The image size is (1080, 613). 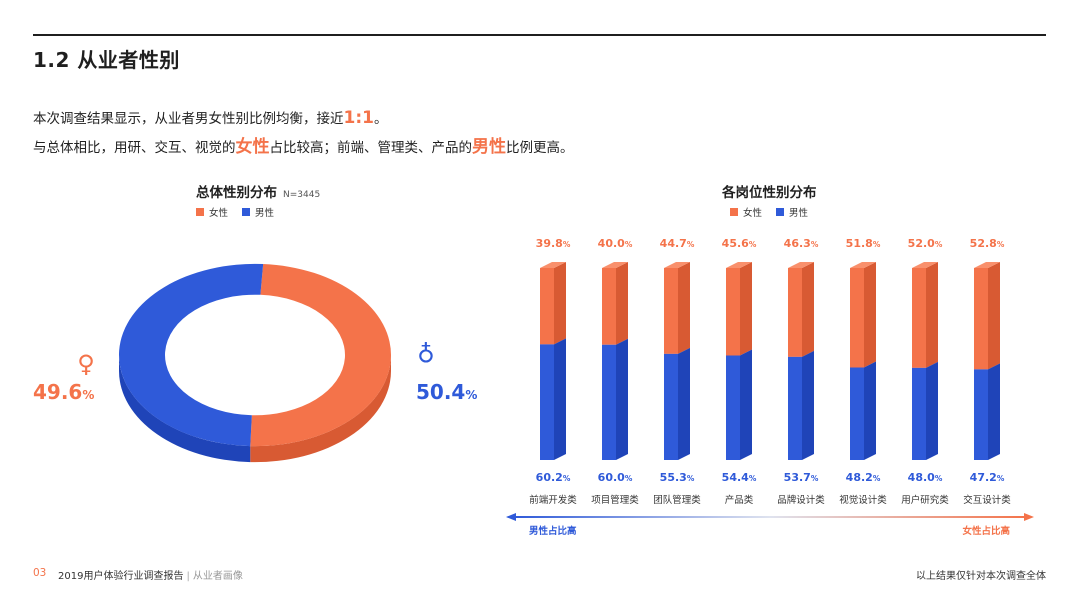 What do you see at coordinates (64, 377) in the screenshot?
I see `donut-label-female: ♀49.6%` at bounding box center [64, 377].